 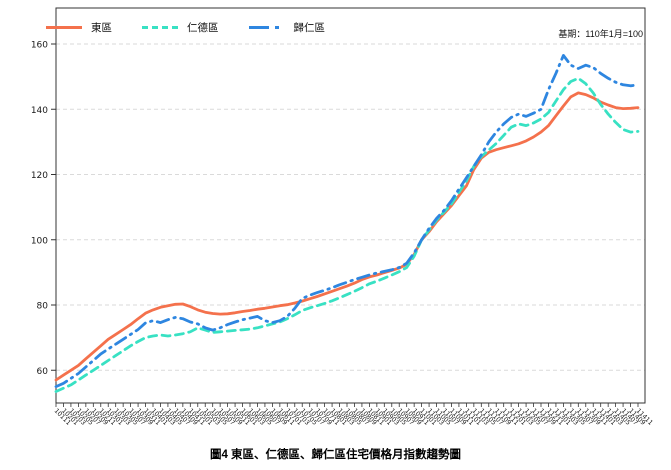 I want to click on legend-label: 東區, so click(x=101, y=28).